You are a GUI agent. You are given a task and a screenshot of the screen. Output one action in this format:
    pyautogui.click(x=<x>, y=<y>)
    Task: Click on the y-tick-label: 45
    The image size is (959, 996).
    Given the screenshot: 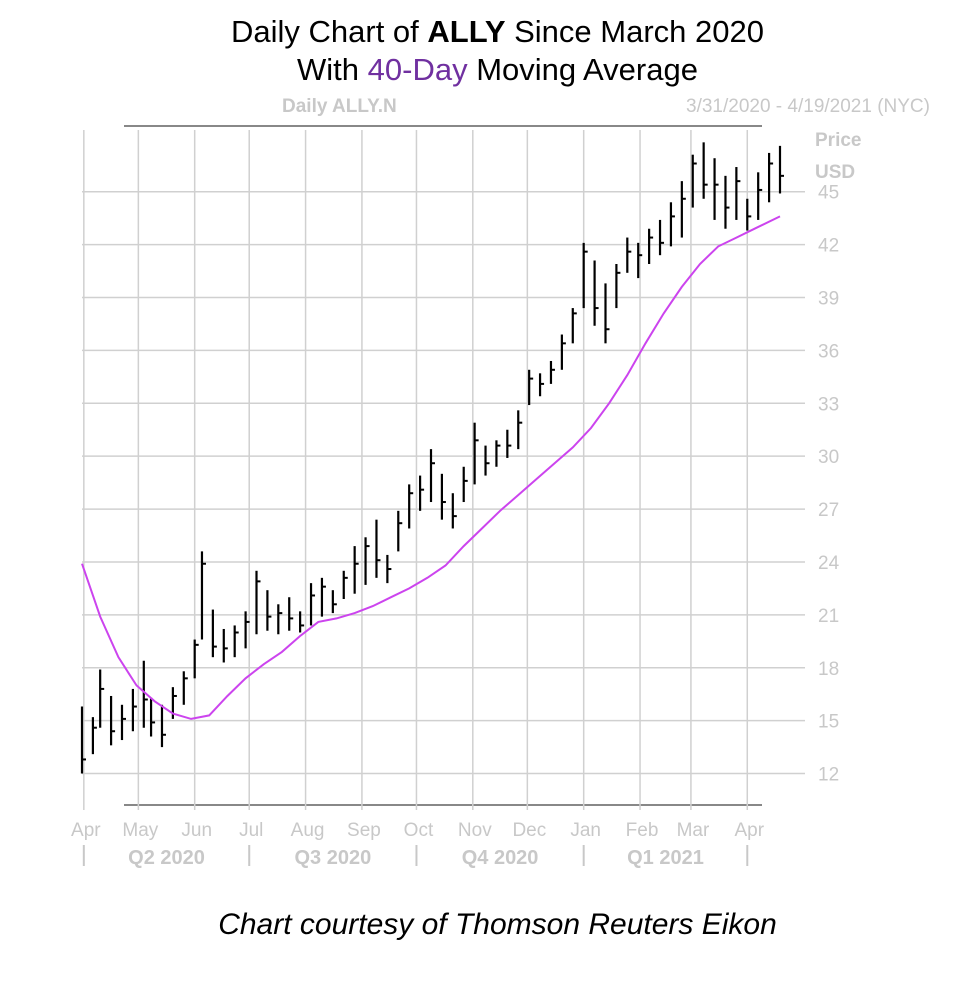 What is the action you would take?
    pyautogui.click(x=828, y=193)
    